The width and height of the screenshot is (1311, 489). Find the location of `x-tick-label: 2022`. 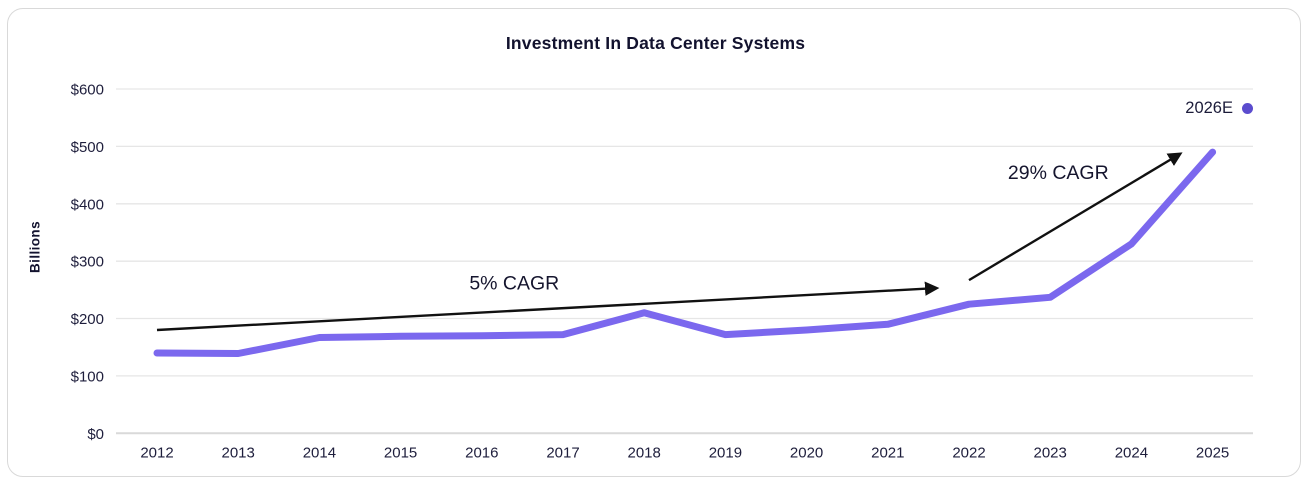

x-tick-label: 2022 is located at coordinates (968, 453).